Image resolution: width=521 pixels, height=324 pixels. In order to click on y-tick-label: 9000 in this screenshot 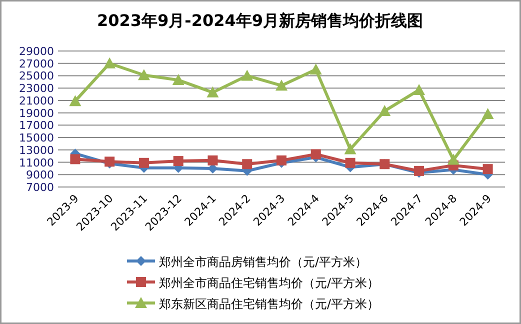, I will do `click(40, 175)`.